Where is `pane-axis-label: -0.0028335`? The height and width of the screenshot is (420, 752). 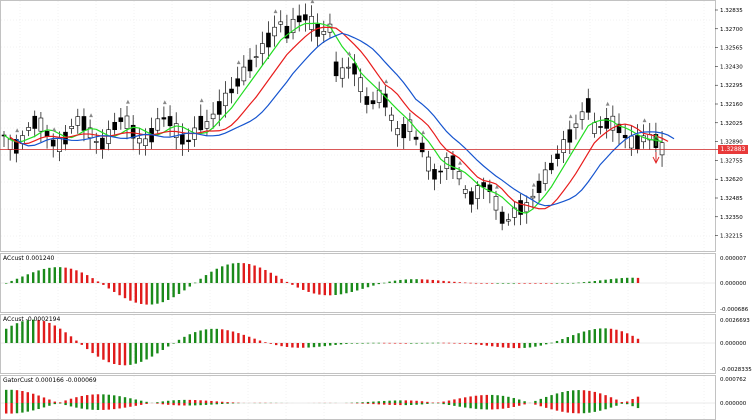 pane-axis-label: -0.0028335 is located at coordinates (736, 370).